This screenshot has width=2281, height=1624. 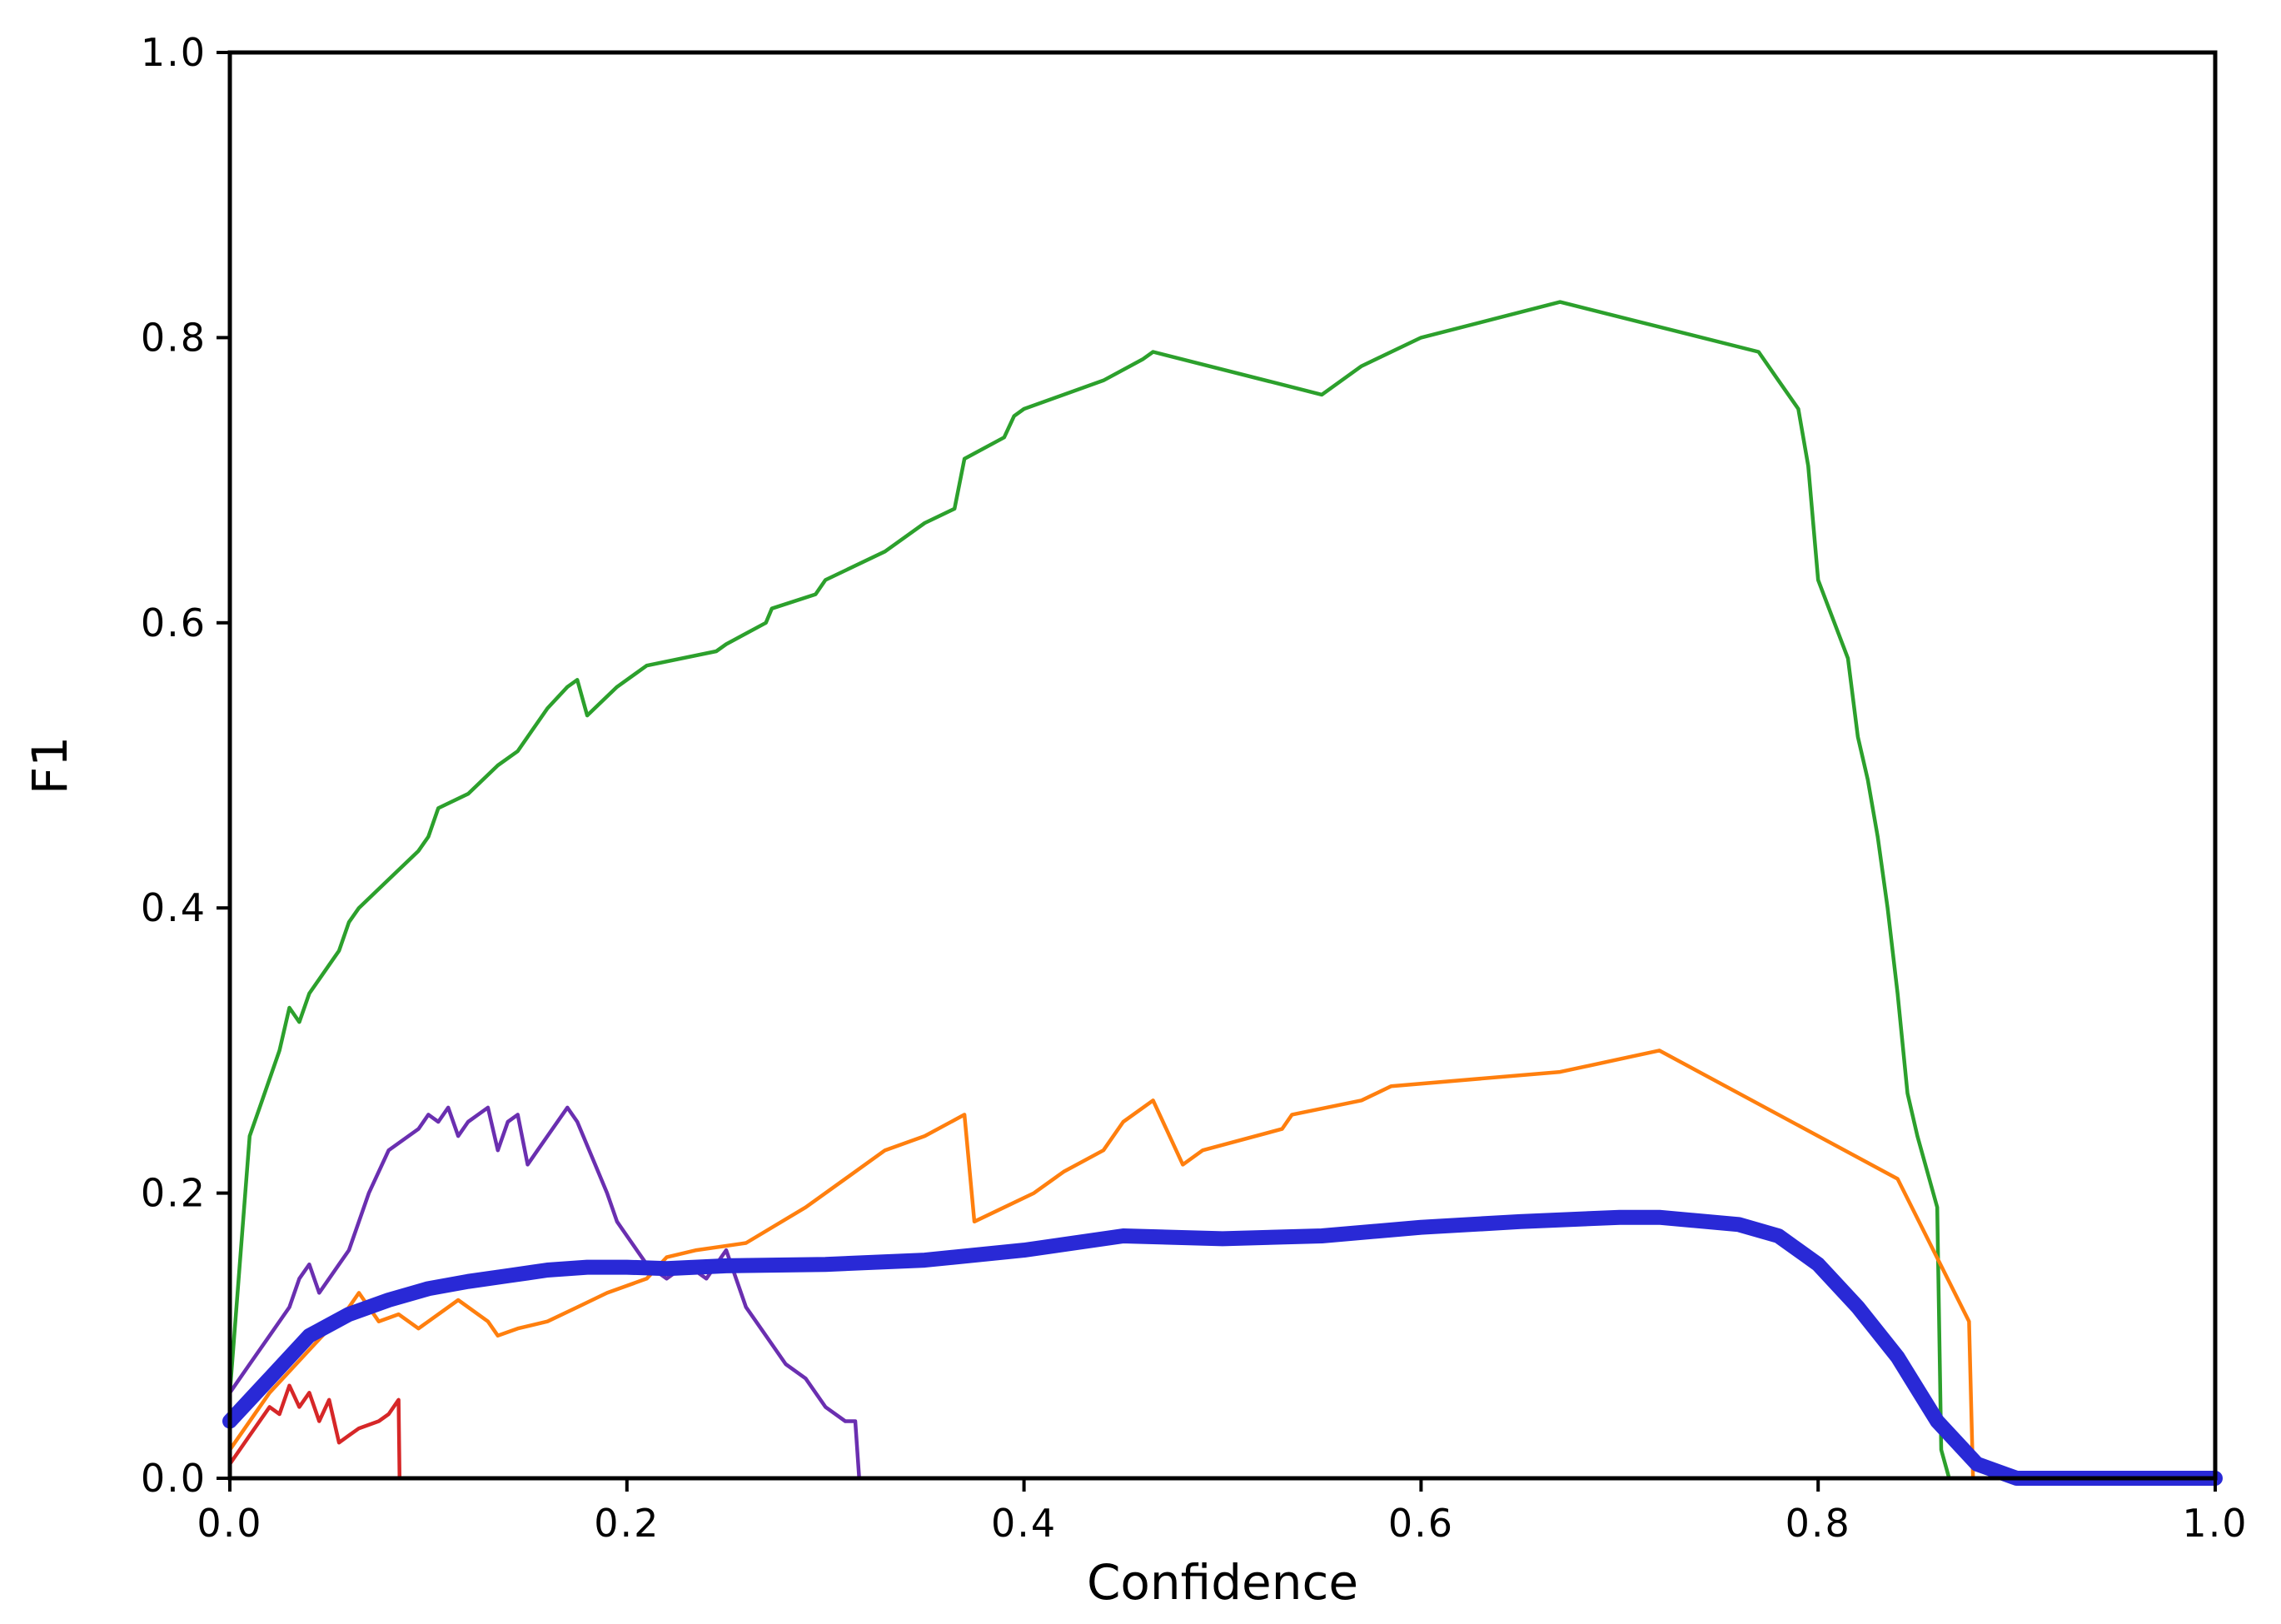 I want to click on y-tick-label: 0.4, so click(x=174, y=907).